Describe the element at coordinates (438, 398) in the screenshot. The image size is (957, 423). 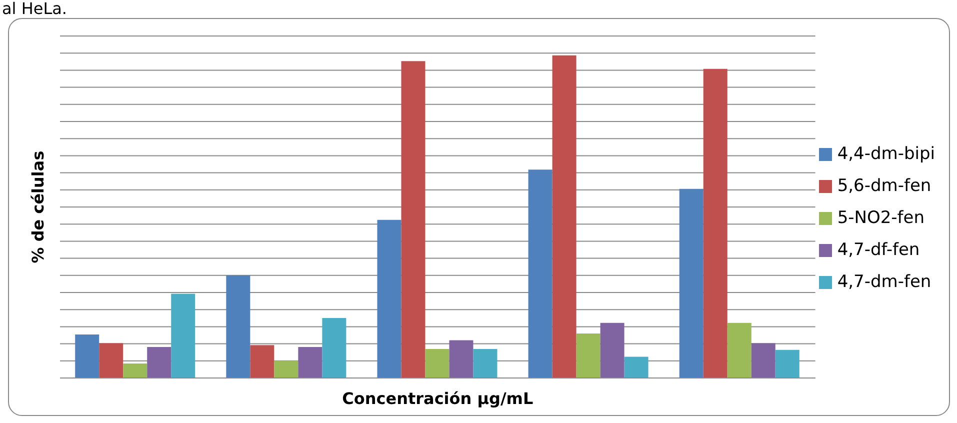
I see `x-axis-title: Concentración µg/mL` at that location.